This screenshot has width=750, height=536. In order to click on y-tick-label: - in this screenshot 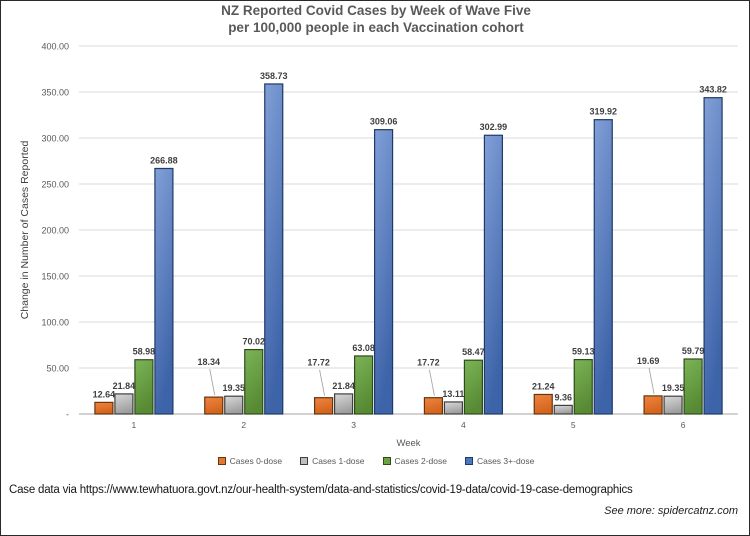, I will do `click(67, 415)`.